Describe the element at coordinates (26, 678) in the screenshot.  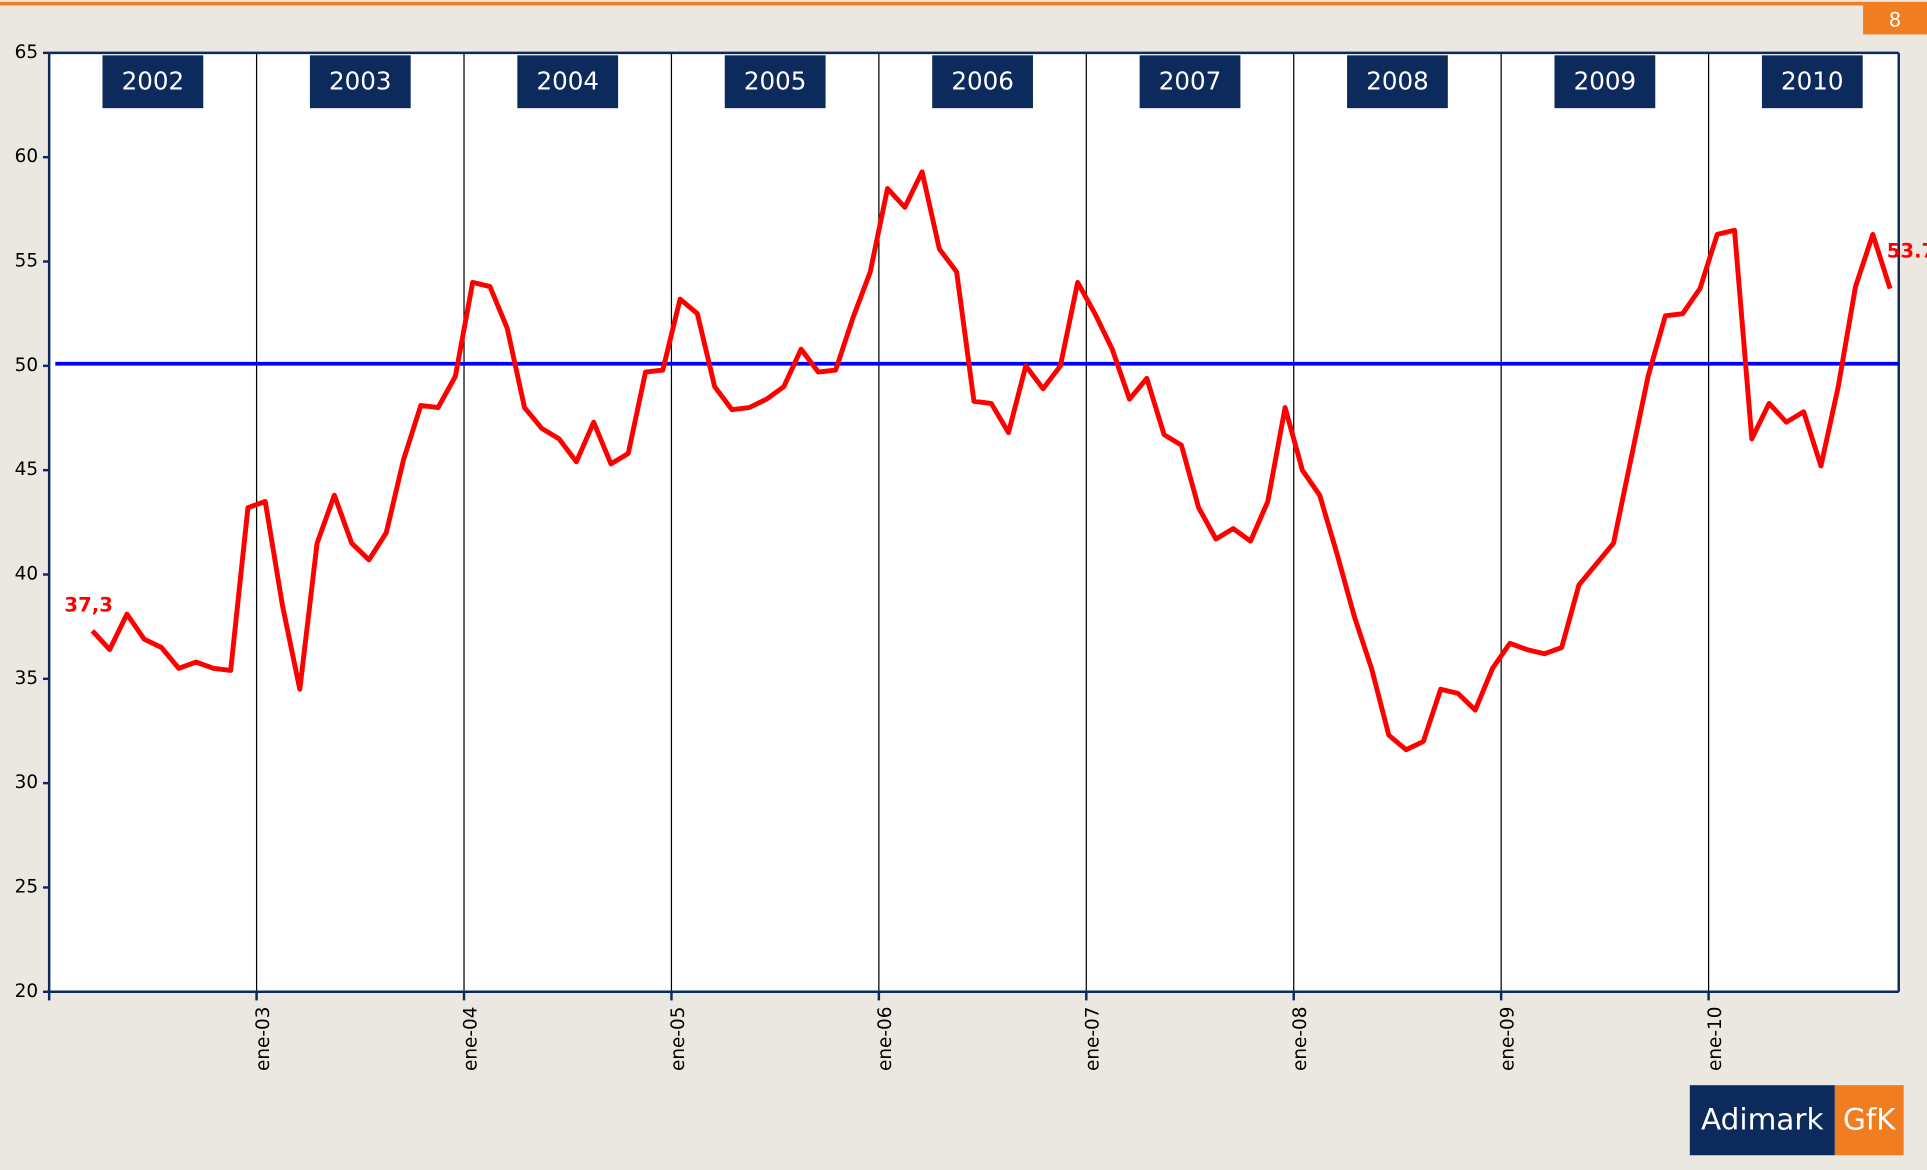
I see `y-tick-label: 35` at that location.